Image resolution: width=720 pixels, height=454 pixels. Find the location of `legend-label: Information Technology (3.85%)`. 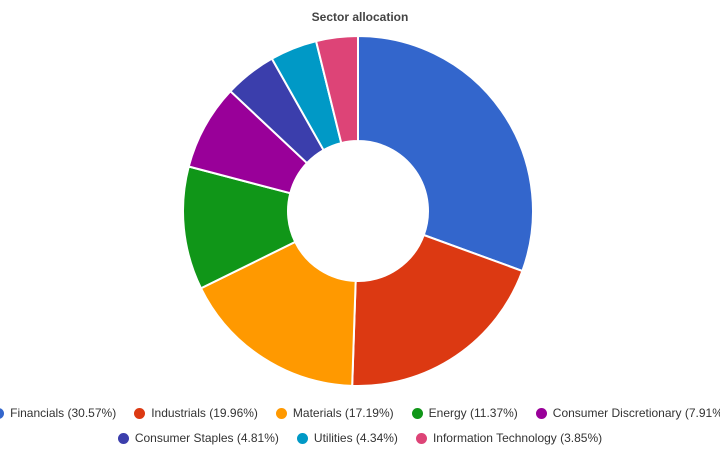

legend-label: Information Technology (3.85%) is located at coordinates (517, 438).